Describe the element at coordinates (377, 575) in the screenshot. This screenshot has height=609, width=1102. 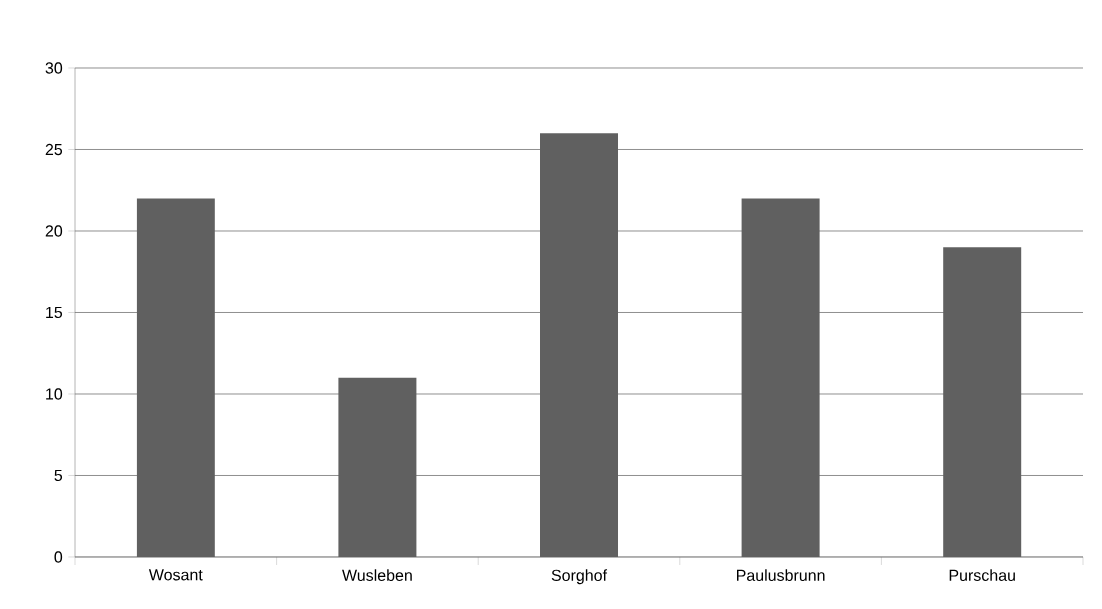
I see `x-tick-label: Wusleben` at that location.